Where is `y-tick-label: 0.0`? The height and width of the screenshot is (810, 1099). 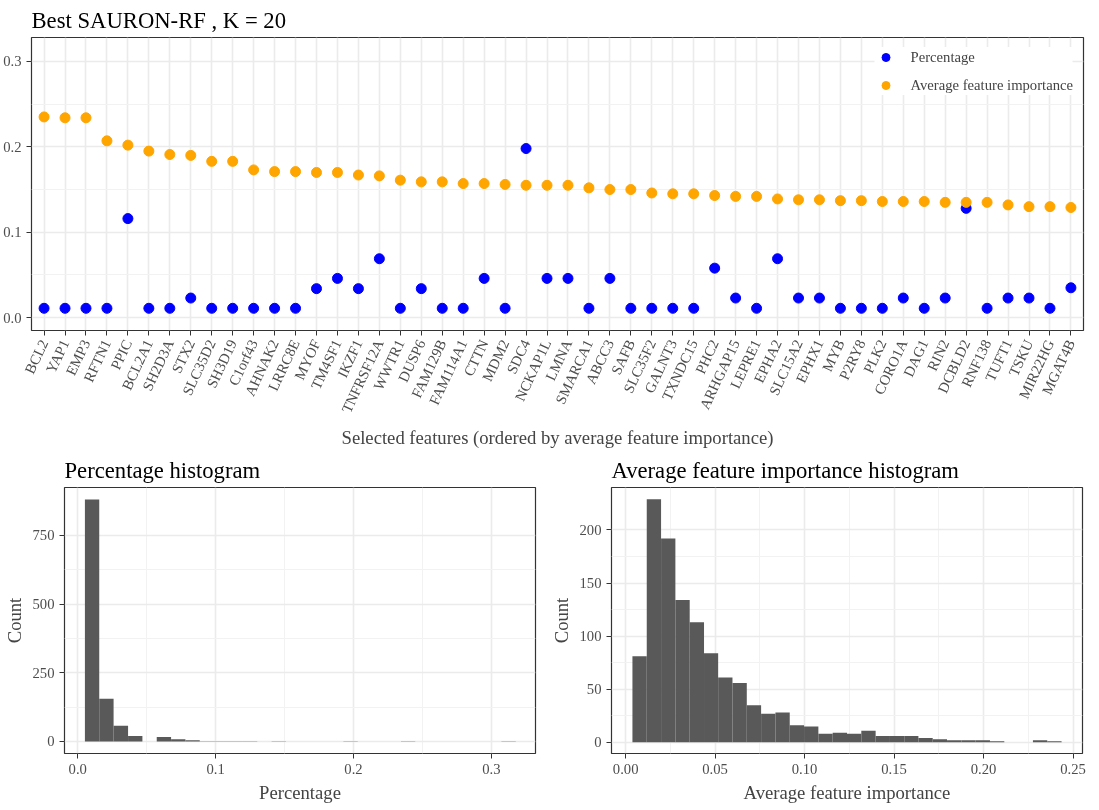
y-tick-label: 0.0 is located at coordinates (12, 317).